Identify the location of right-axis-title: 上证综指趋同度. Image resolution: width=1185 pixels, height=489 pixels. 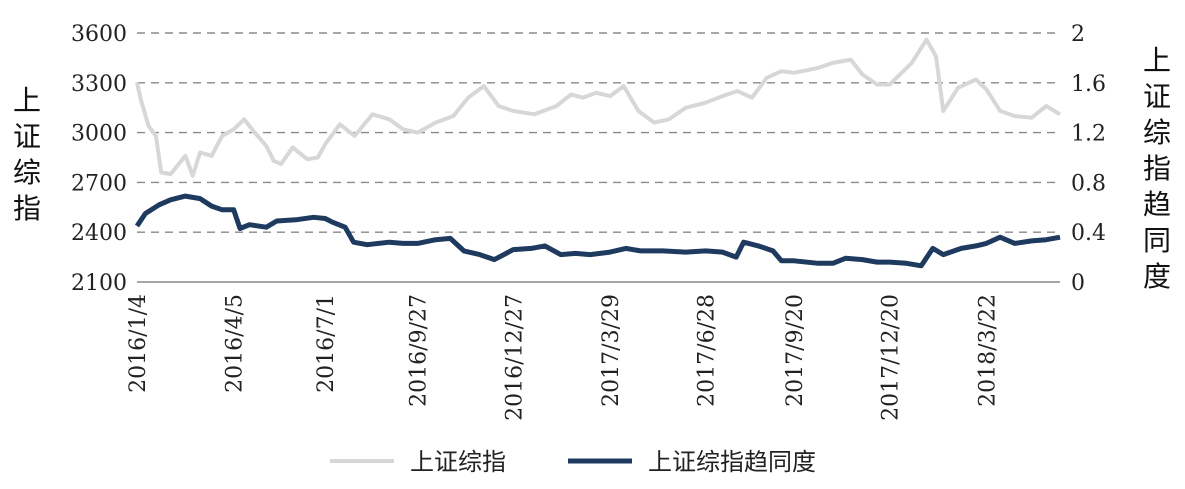
(1157, 168).